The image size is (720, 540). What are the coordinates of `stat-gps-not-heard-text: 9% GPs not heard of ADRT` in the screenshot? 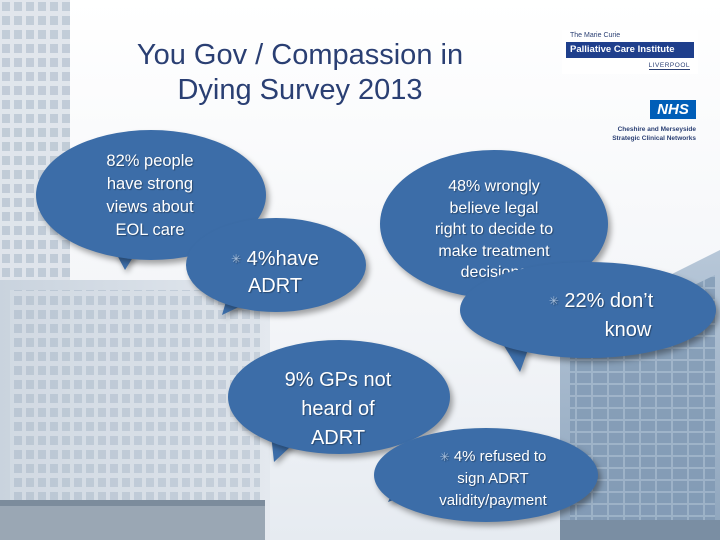 It's located at (338, 409).